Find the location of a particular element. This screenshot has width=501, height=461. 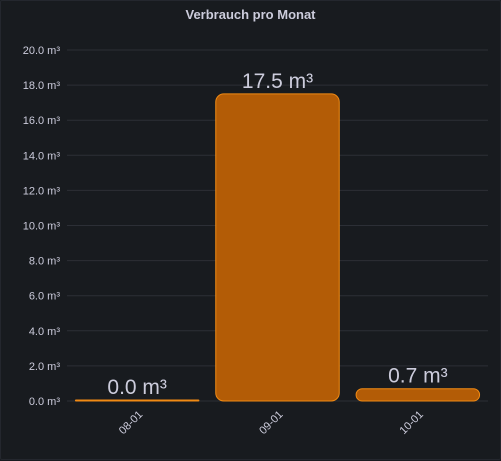

y-tick-label: 10.0 m³ is located at coordinates (42, 227).